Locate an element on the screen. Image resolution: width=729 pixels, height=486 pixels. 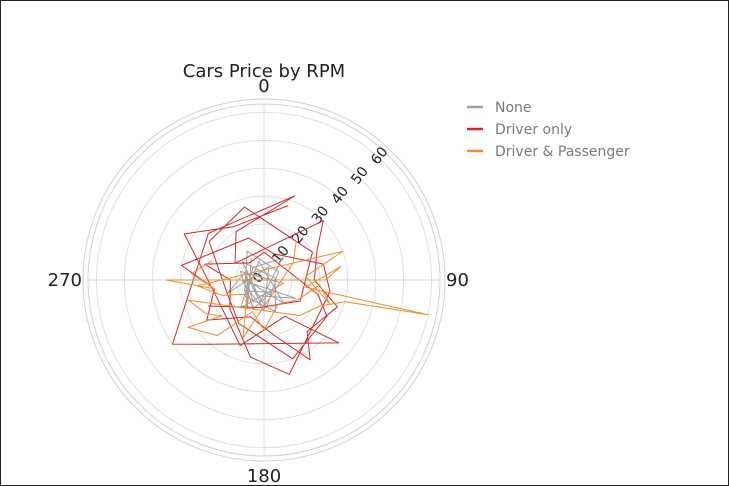
series-layer is located at coordinates (297, 285).